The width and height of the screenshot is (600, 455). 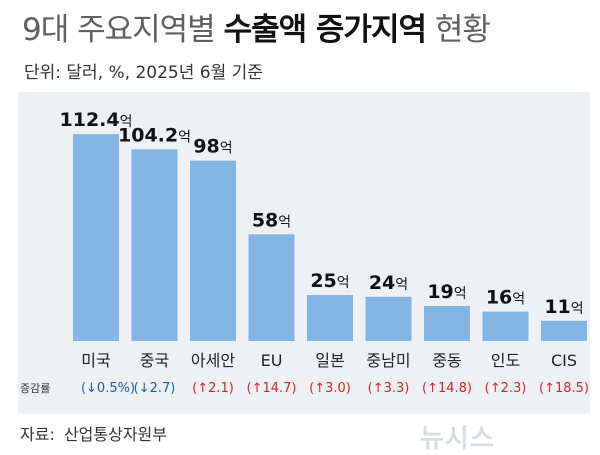 What do you see at coordinates (505, 298) in the screenshot?
I see `bar-value-label: 16억` at bounding box center [505, 298].